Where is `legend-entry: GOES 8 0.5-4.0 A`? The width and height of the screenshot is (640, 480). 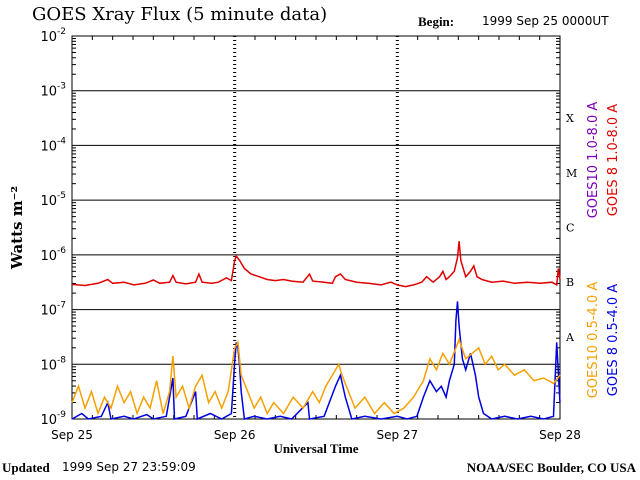
legend-entry: GOES 8 0.5-4.0 A is located at coordinates (613, 340).